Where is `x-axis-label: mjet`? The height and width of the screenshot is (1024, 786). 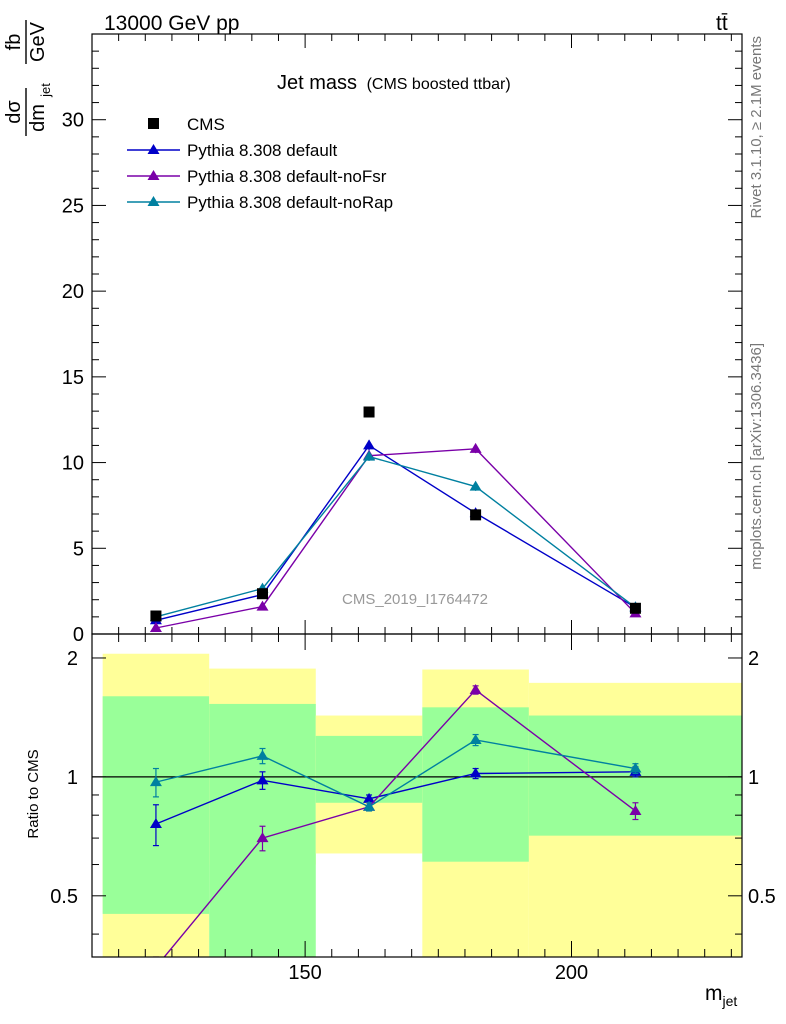
x-axis-label: mjet is located at coordinates (721, 995).